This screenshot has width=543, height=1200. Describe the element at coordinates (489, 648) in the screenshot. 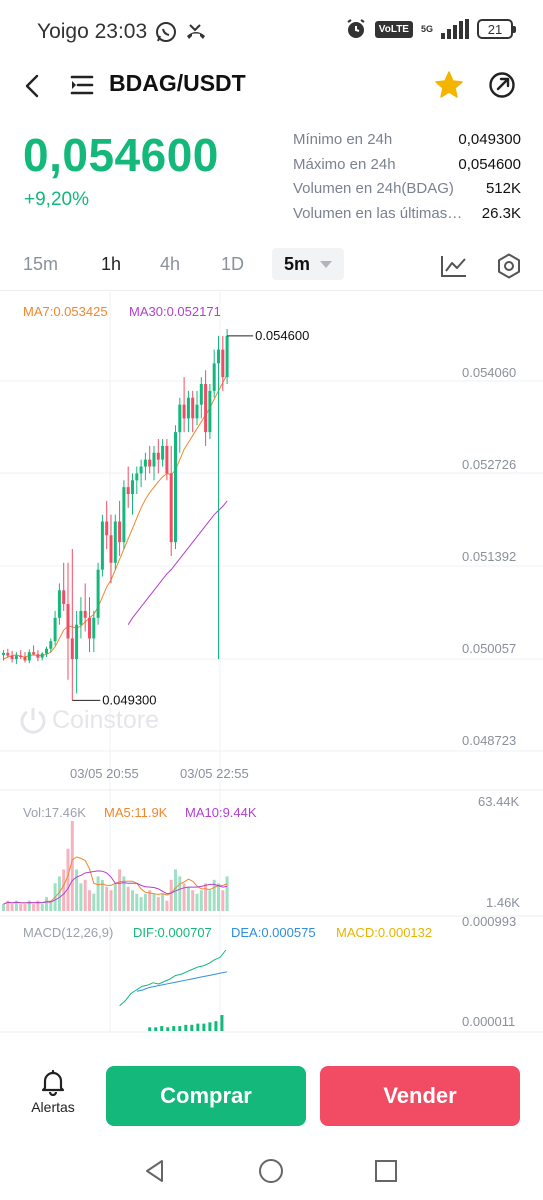

I see `price-axis-tick: 0.050057` at that location.